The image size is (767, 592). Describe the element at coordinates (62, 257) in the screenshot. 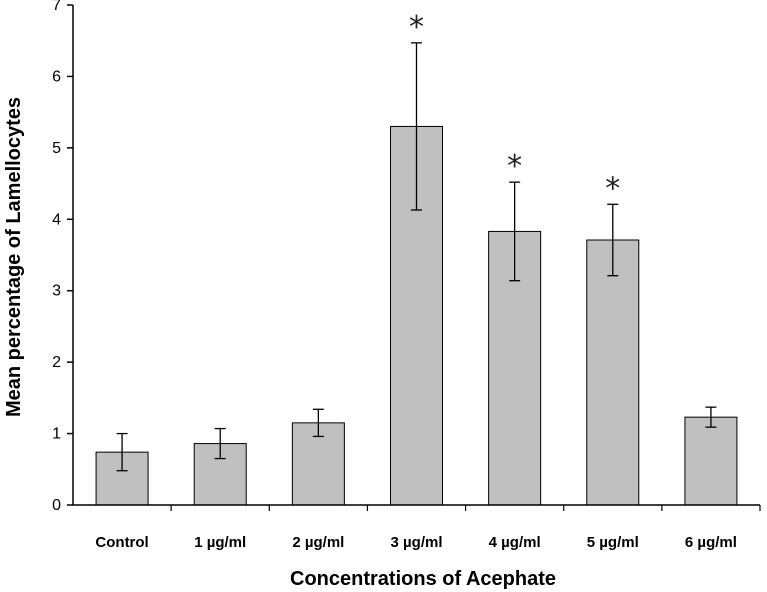

I see `y-ticks-layer: 0 1 2 3 4 5 6 7` at that location.